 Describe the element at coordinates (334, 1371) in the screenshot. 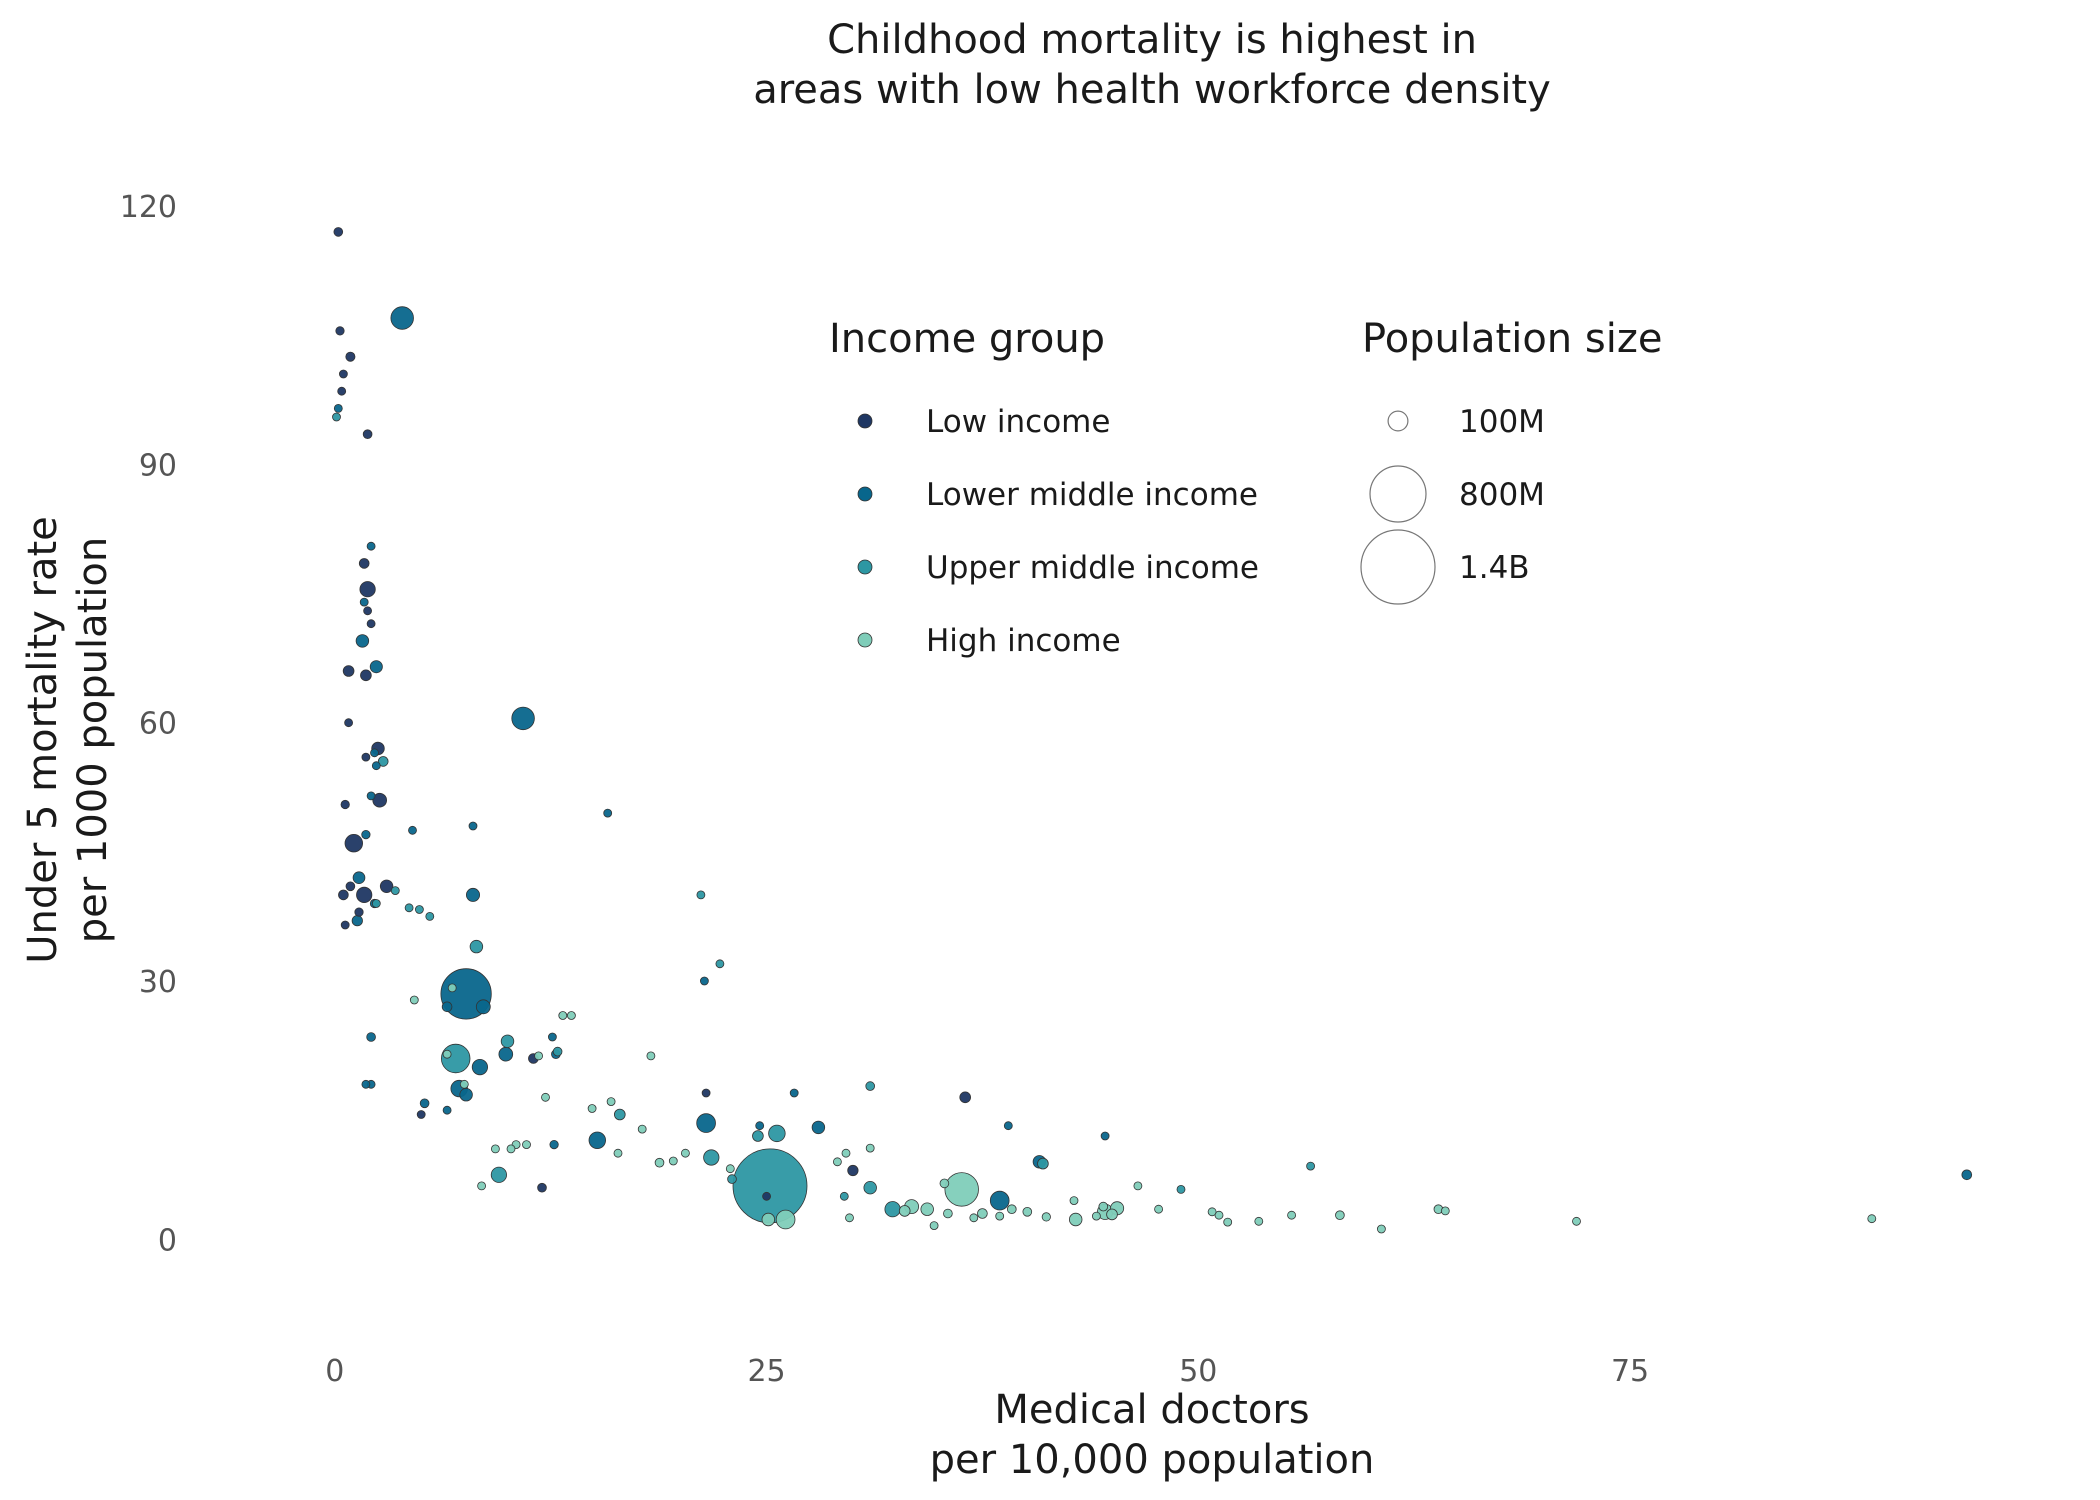

I see `x-tick-label: 0` at that location.